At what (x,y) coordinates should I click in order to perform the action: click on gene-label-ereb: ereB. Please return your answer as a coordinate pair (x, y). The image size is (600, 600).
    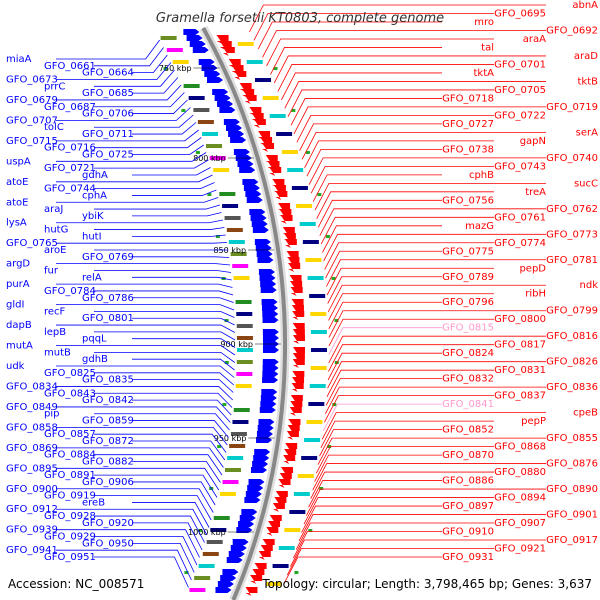
    Looking at the image, I should click on (93, 502).